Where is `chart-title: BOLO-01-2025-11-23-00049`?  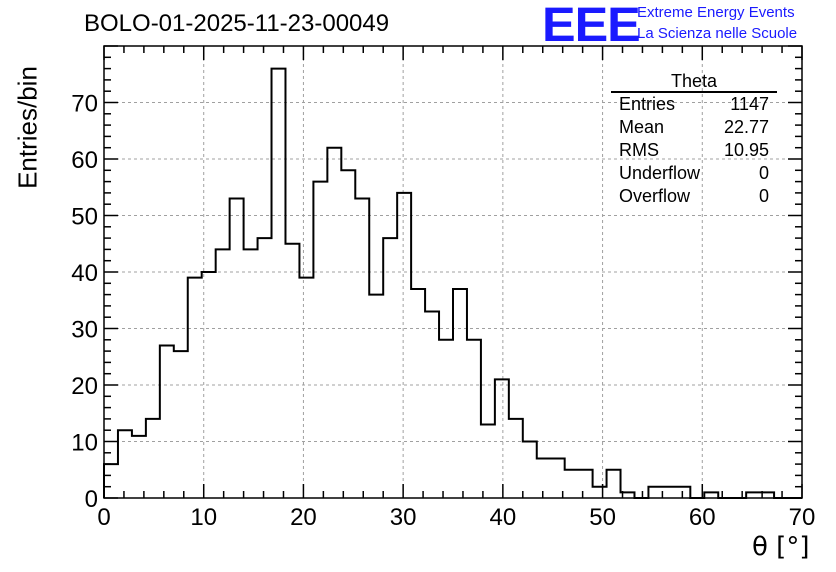
chart-title: BOLO-01-2025-11-23-00049 is located at coordinates (237, 23).